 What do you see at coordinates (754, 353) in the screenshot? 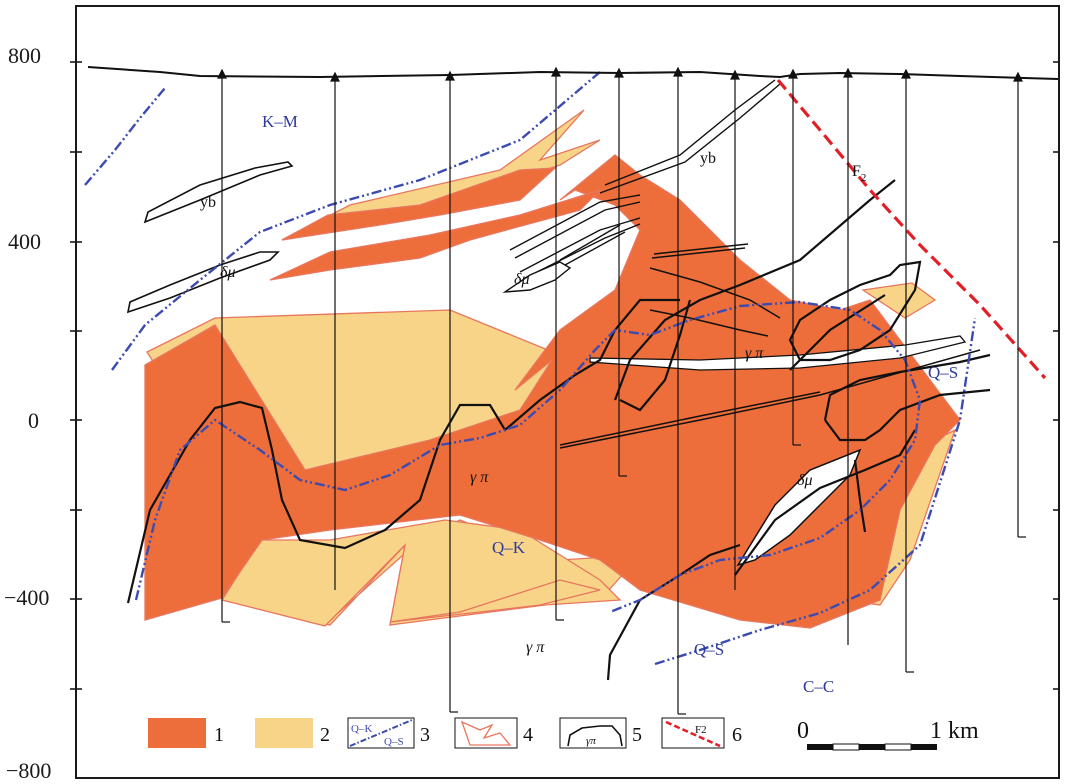
I see `rock-label-gp-mid: γ π` at bounding box center [754, 353].